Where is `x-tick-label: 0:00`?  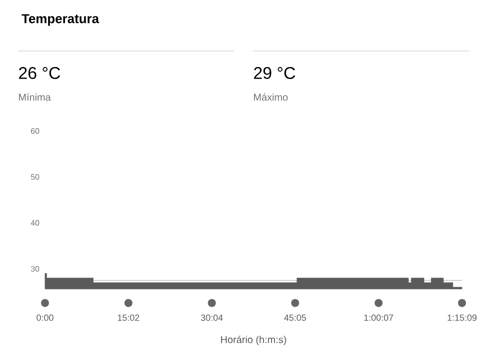 x-tick-label: 0:00 is located at coordinates (45, 317).